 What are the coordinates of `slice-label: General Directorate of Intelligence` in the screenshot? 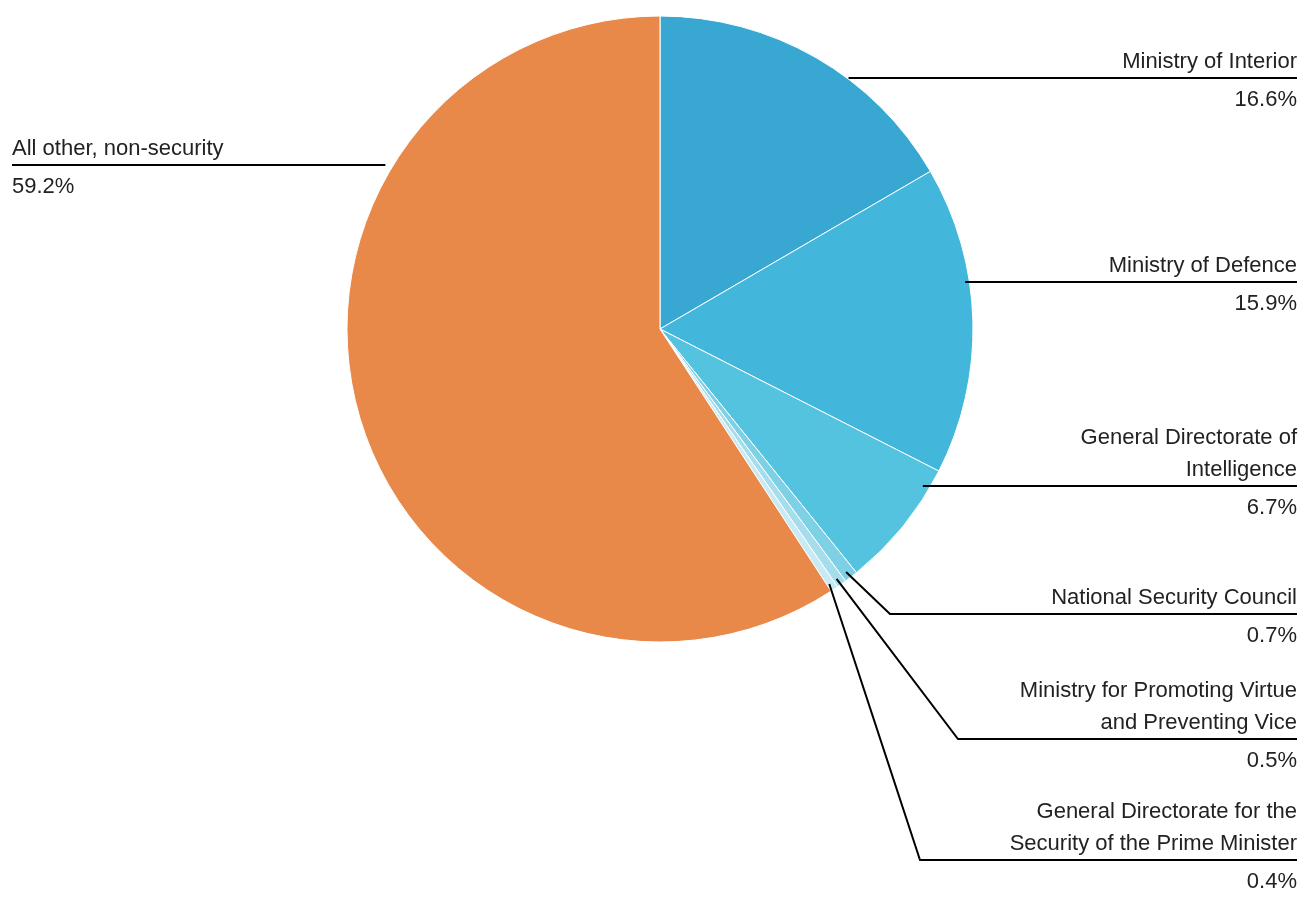 It's located at (1189, 452).